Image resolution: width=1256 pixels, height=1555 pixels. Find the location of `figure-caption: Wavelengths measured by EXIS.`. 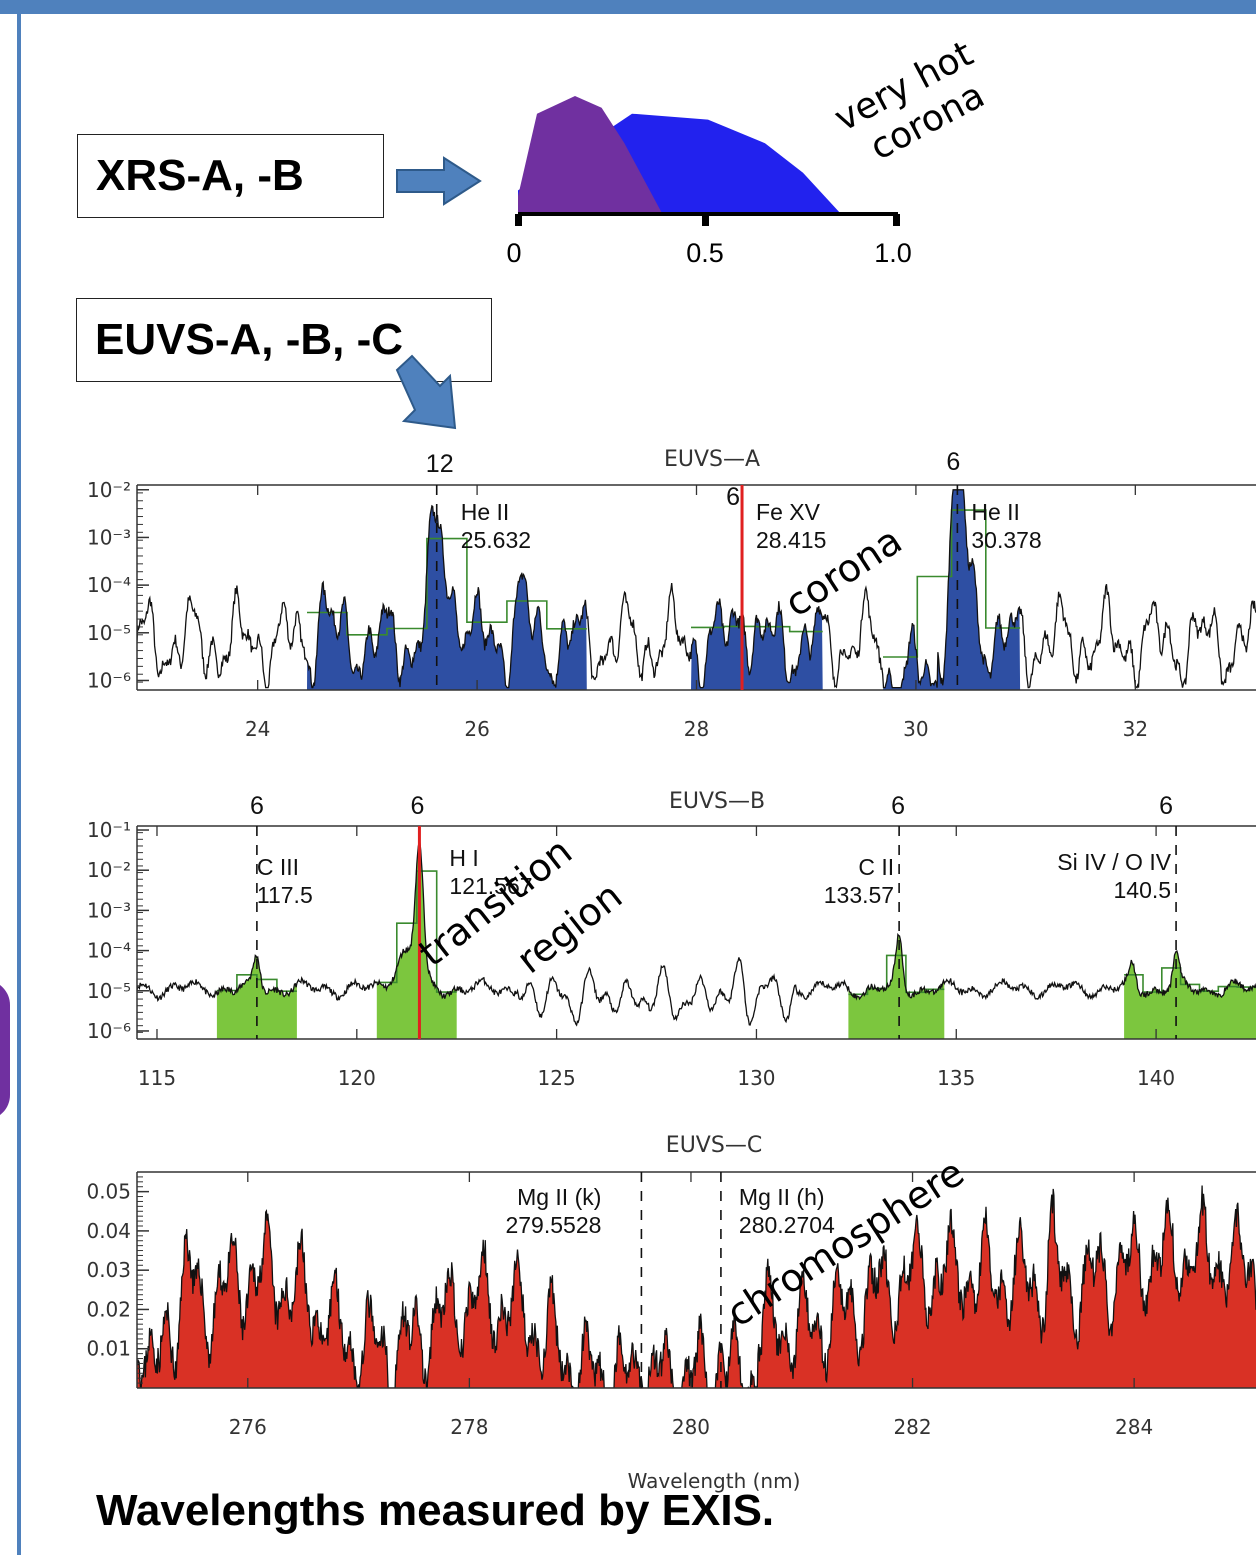

figure-caption: Wavelengths measured by EXIS. is located at coordinates (435, 1510).